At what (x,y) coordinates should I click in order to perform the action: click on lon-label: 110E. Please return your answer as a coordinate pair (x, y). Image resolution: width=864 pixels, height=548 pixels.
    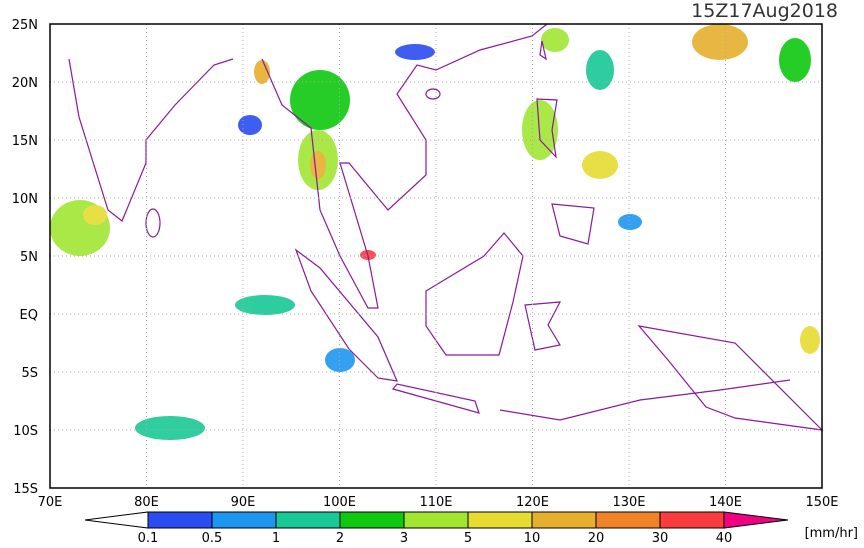
    Looking at the image, I should click on (435, 502).